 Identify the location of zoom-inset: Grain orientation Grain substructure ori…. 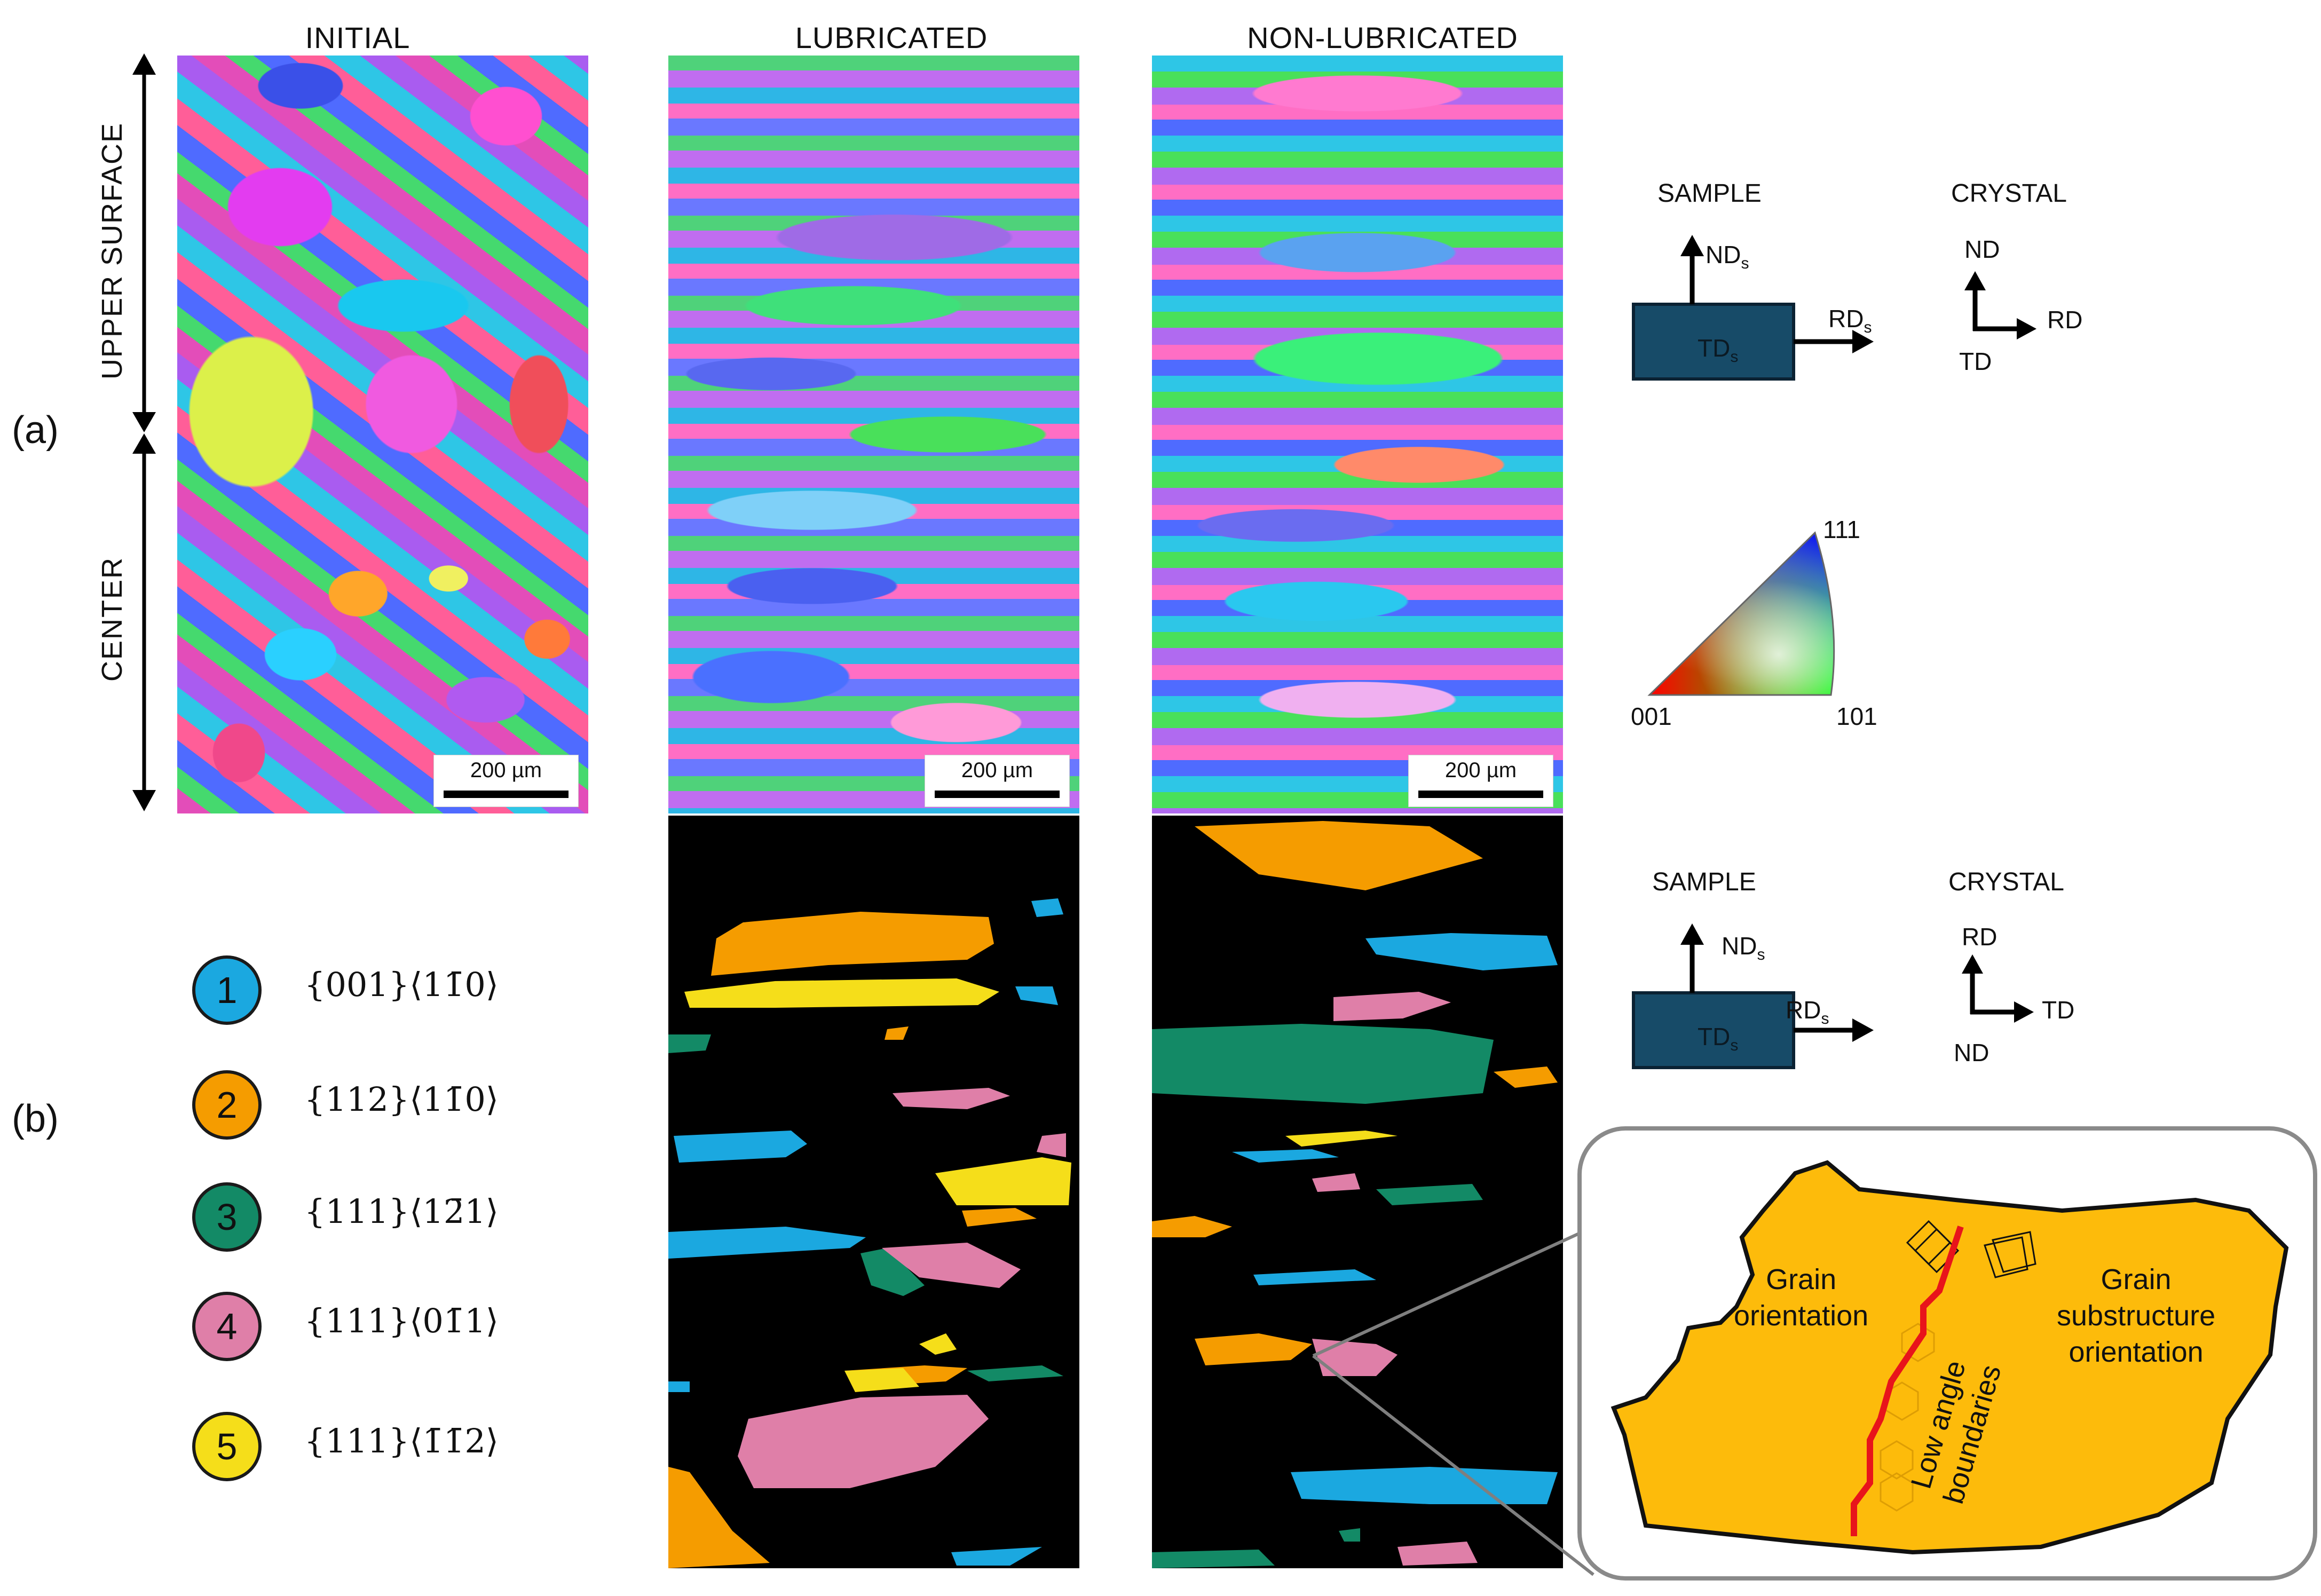
(1947, 1353).